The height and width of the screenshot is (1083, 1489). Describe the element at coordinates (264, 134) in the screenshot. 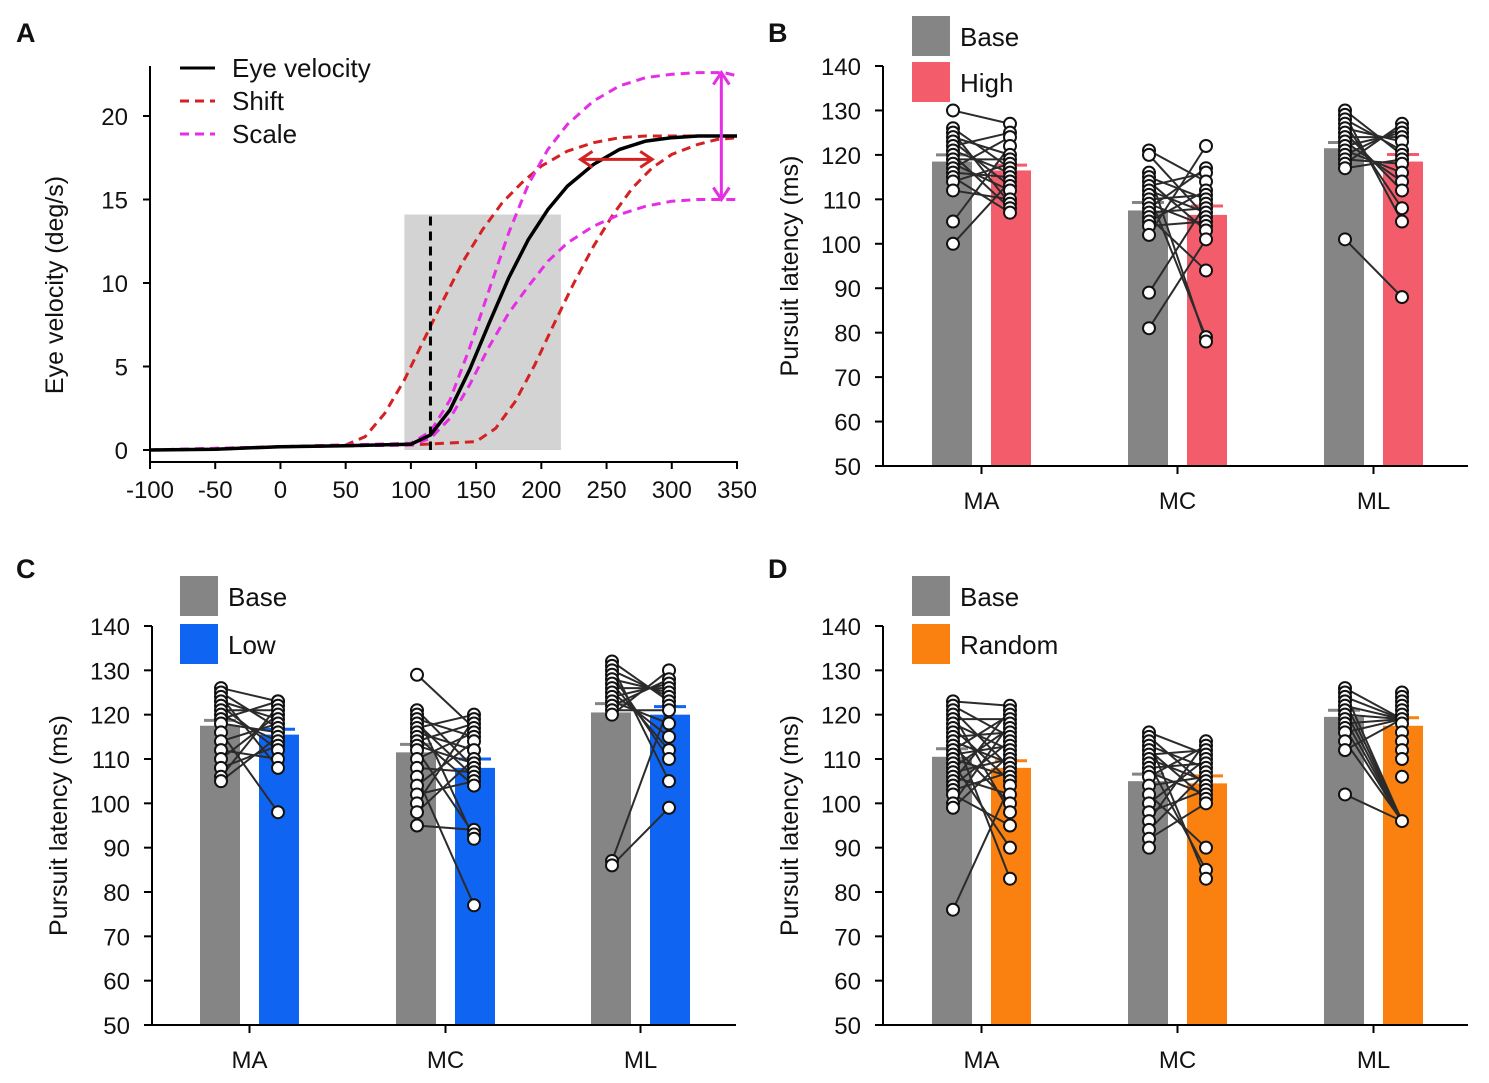

I see `legend-label: Scale` at that location.